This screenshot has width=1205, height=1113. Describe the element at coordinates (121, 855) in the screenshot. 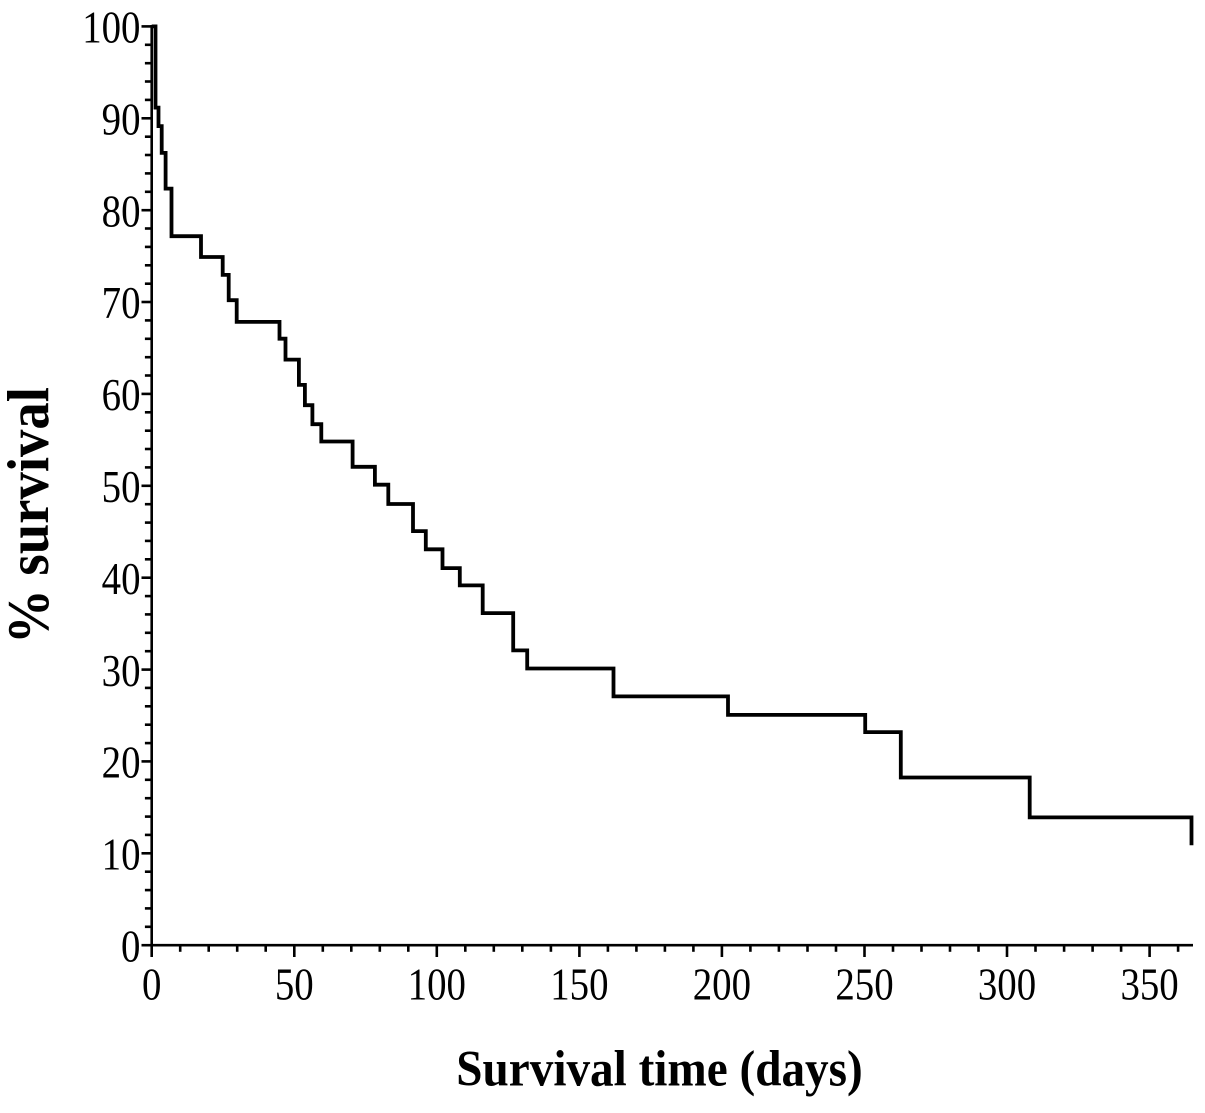

I see `svg-text: 10` at that location.